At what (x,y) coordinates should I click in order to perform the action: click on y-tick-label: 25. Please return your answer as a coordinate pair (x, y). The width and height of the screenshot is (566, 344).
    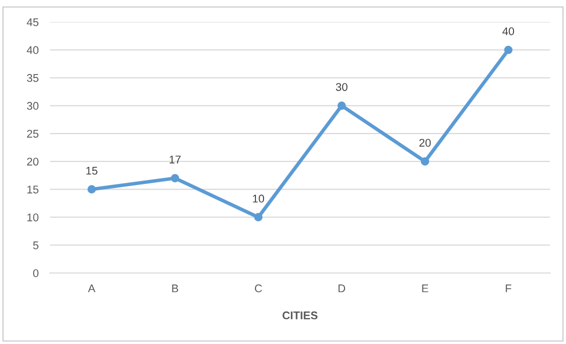
    Looking at the image, I should click on (32, 134).